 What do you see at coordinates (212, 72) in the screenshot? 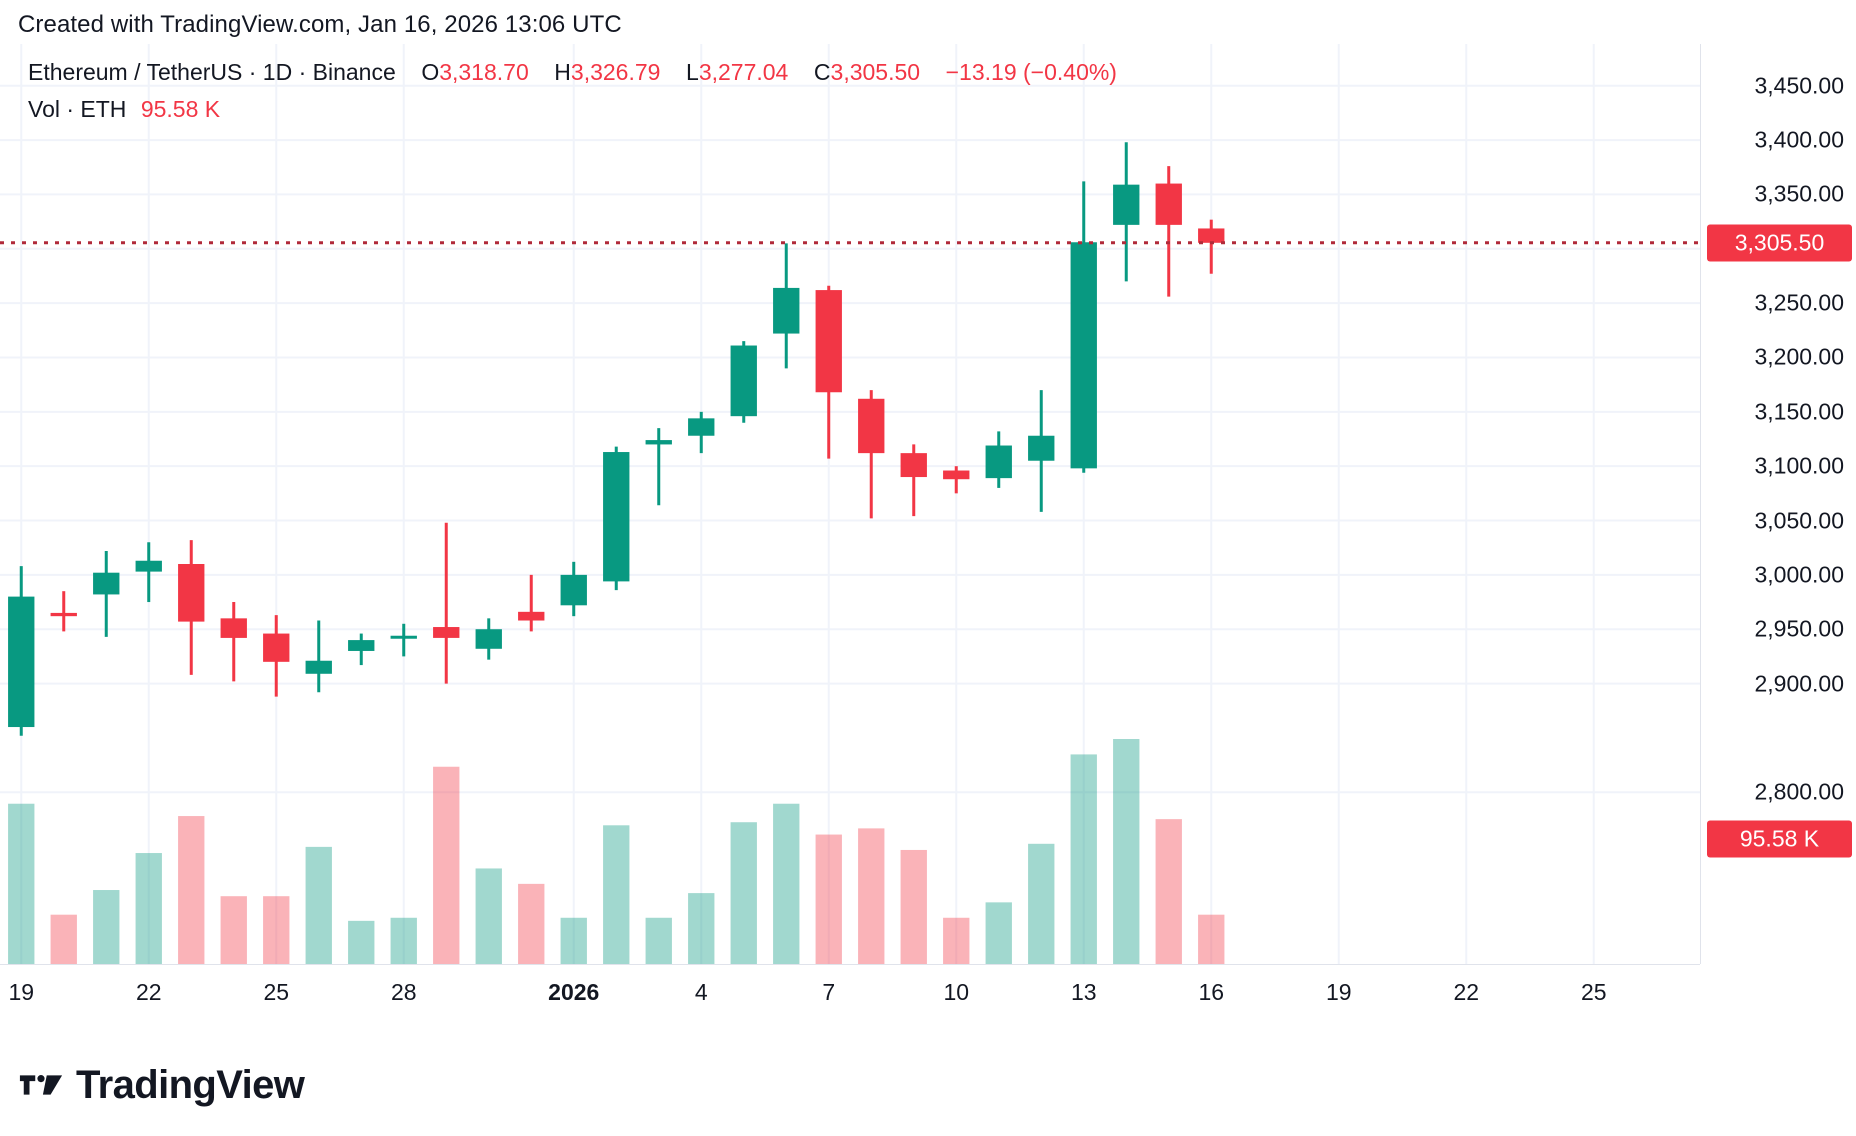
I see `symbol-label: Ethereum / TetherUS · 1D · Binance` at bounding box center [212, 72].